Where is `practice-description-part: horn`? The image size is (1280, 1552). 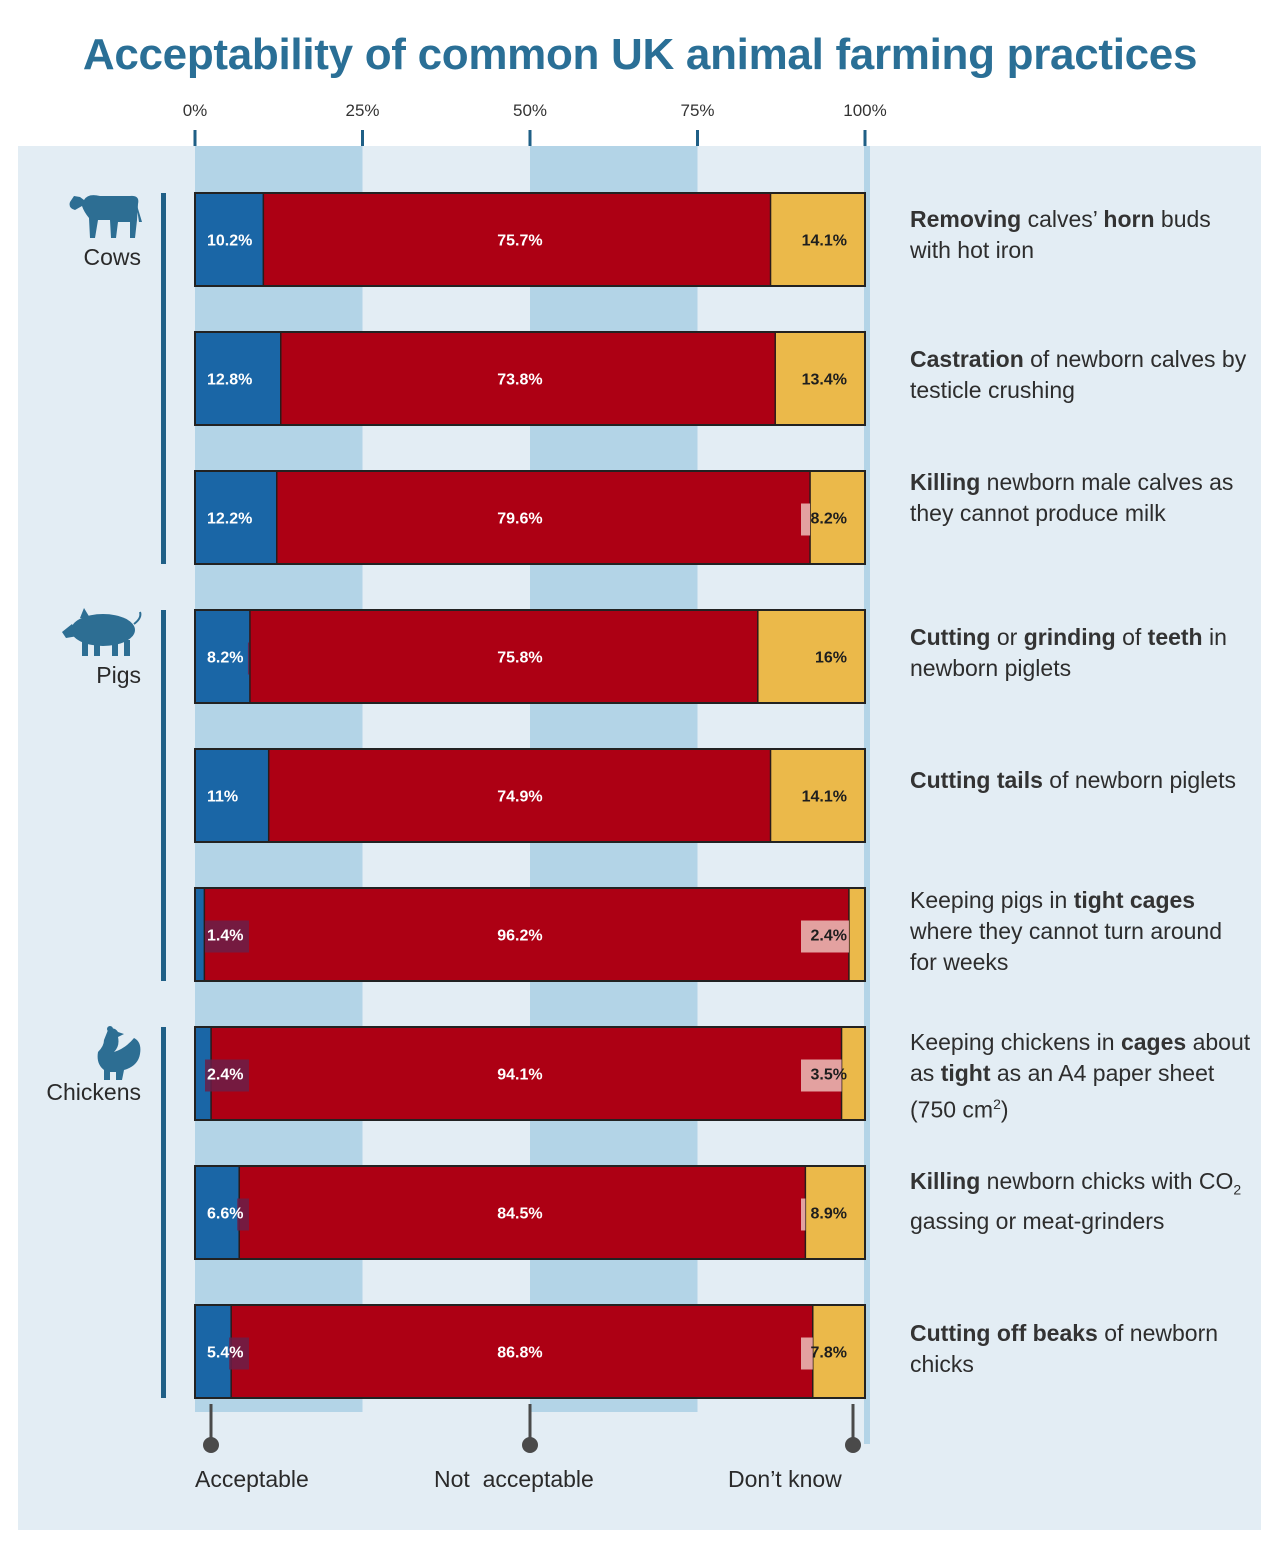 practice-description-part: horn is located at coordinates (1129, 219).